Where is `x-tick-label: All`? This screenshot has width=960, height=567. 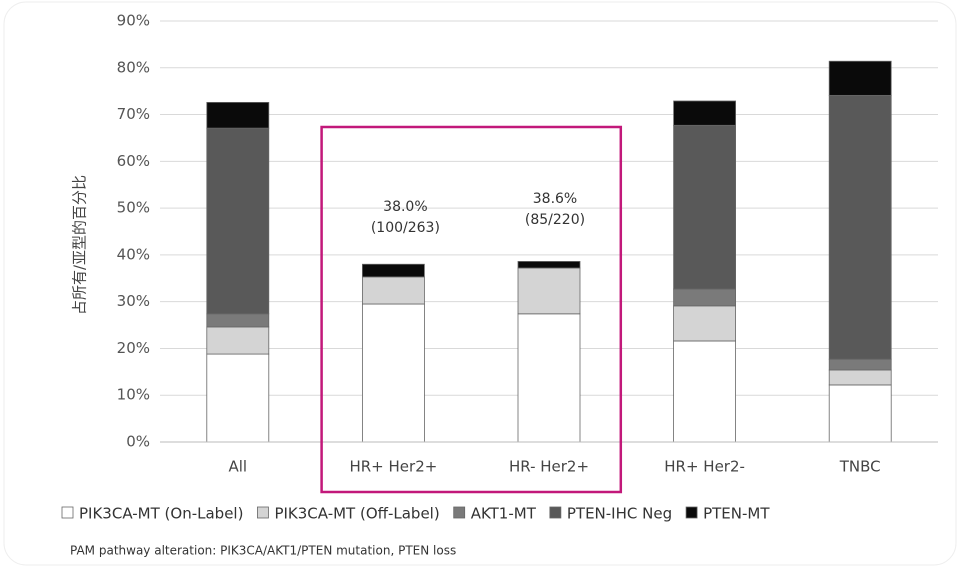 x-tick-label: All is located at coordinates (237, 467).